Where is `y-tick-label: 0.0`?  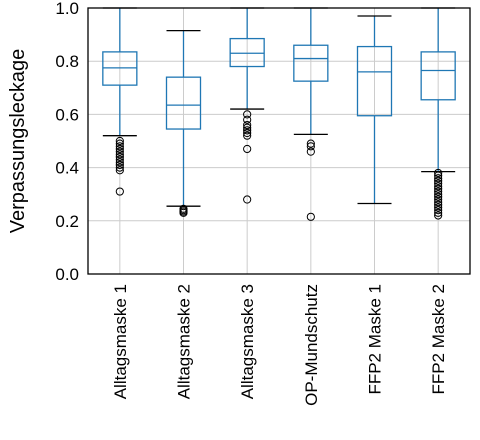
y-tick-label: 0.0 is located at coordinates (67, 274).